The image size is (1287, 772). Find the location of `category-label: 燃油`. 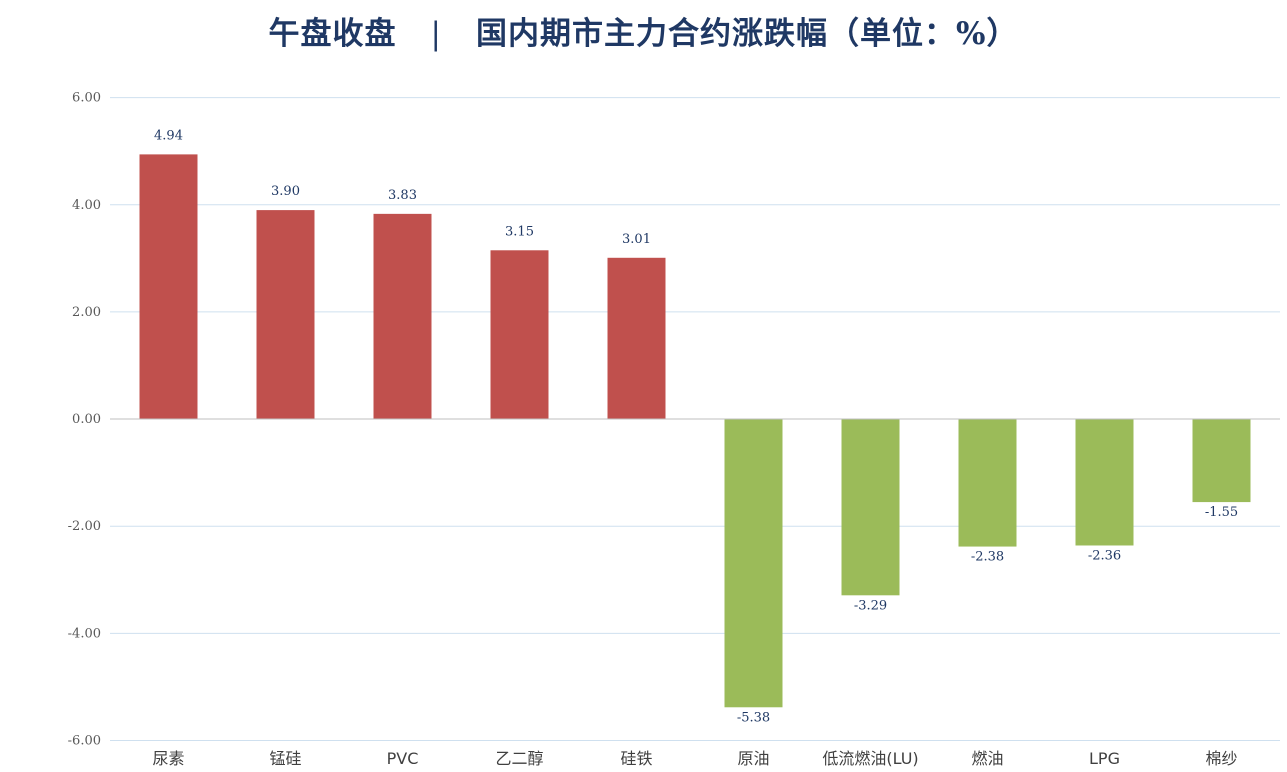

category-label: 燃油 is located at coordinates (987, 758).